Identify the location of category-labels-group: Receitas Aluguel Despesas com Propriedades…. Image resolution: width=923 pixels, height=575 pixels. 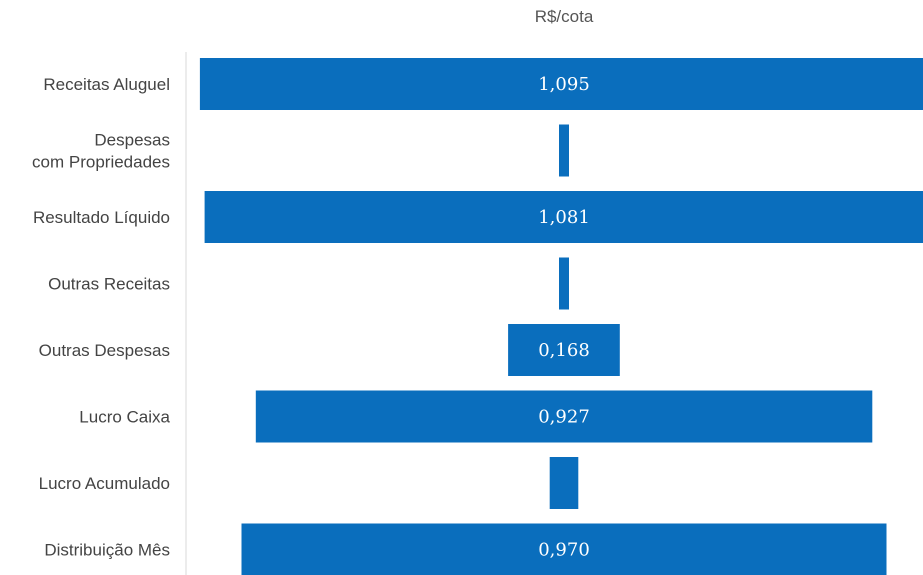
(101, 317).